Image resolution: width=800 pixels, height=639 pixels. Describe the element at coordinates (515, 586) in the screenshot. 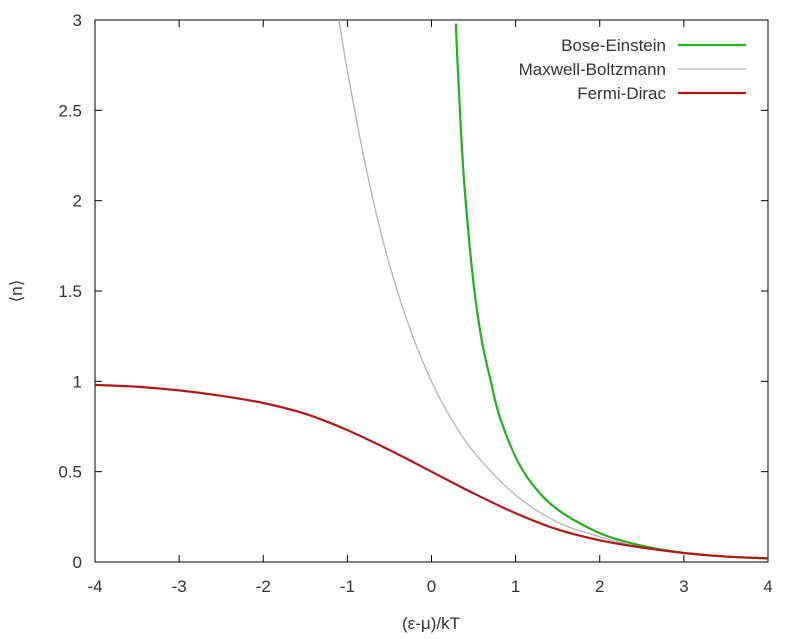

I see `x-tick-label: 1` at that location.